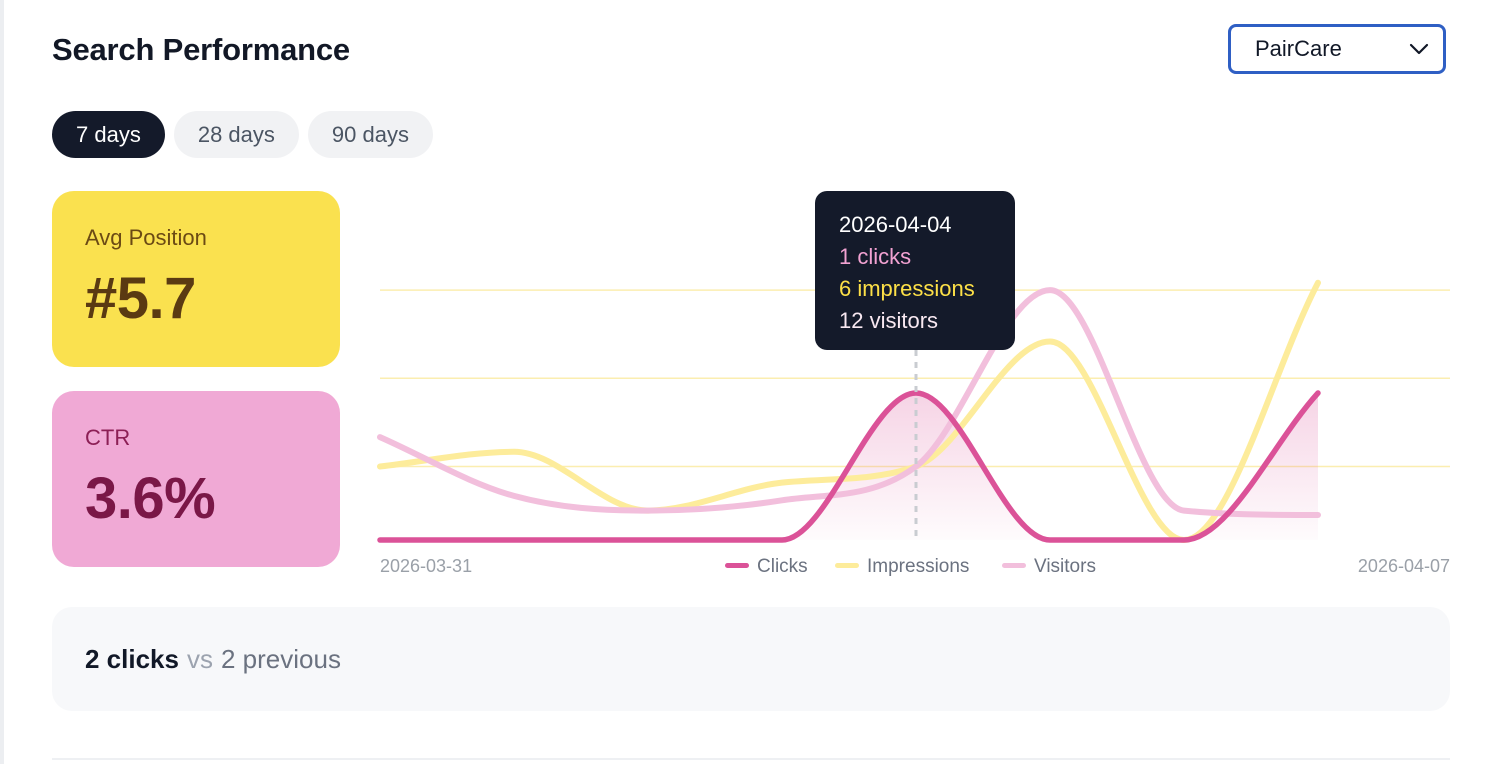  Describe the element at coordinates (236, 134) in the screenshot. I see `range-tab-28-days: 28 days` at that location.